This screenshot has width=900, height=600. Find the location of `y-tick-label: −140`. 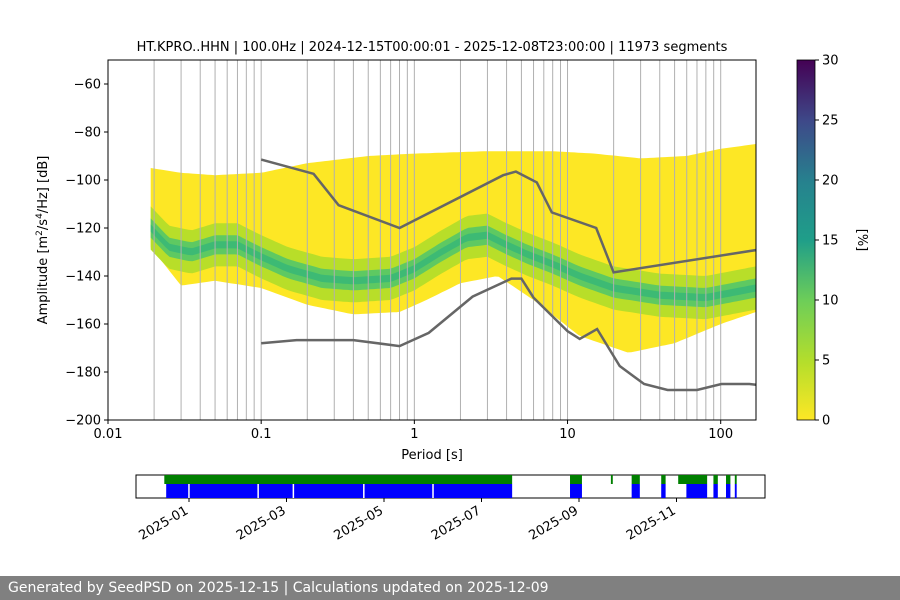

y-tick-label: −140 is located at coordinates (83, 277).